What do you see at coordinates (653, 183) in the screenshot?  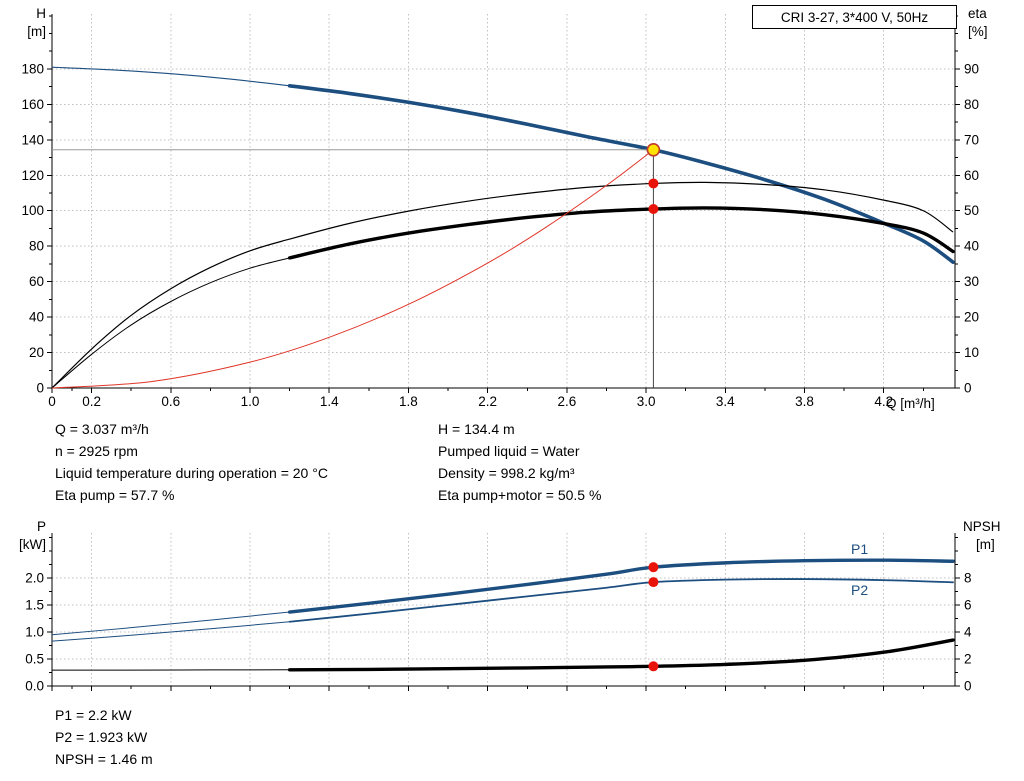 I see `eta-pump-point` at bounding box center [653, 183].